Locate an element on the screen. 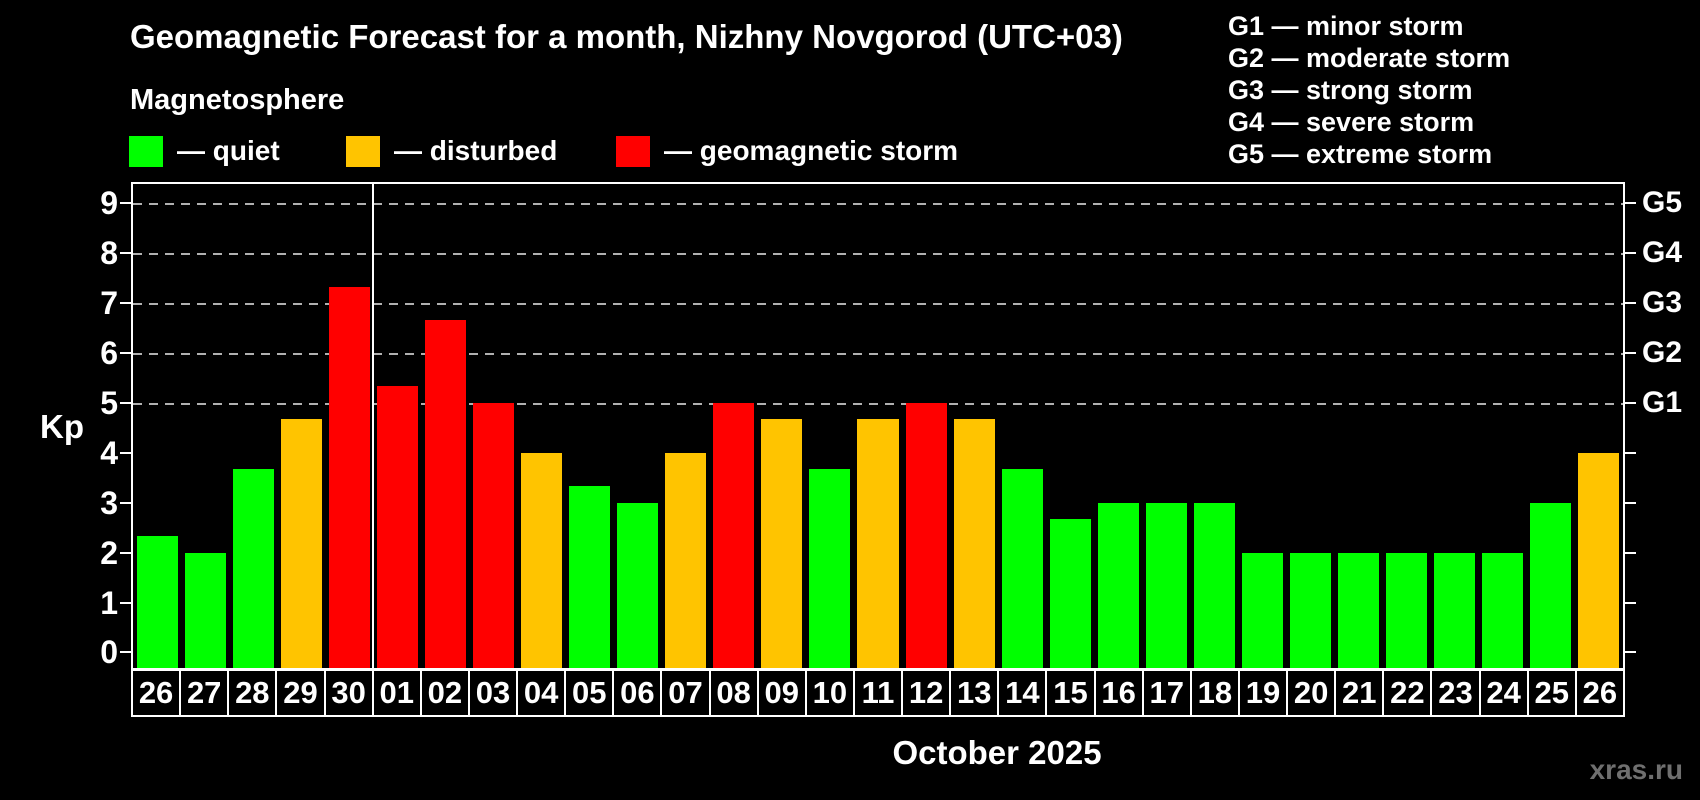 This screenshot has height=800, width=1700. day-label-cell-20-24: 20 is located at coordinates (1311, 693).